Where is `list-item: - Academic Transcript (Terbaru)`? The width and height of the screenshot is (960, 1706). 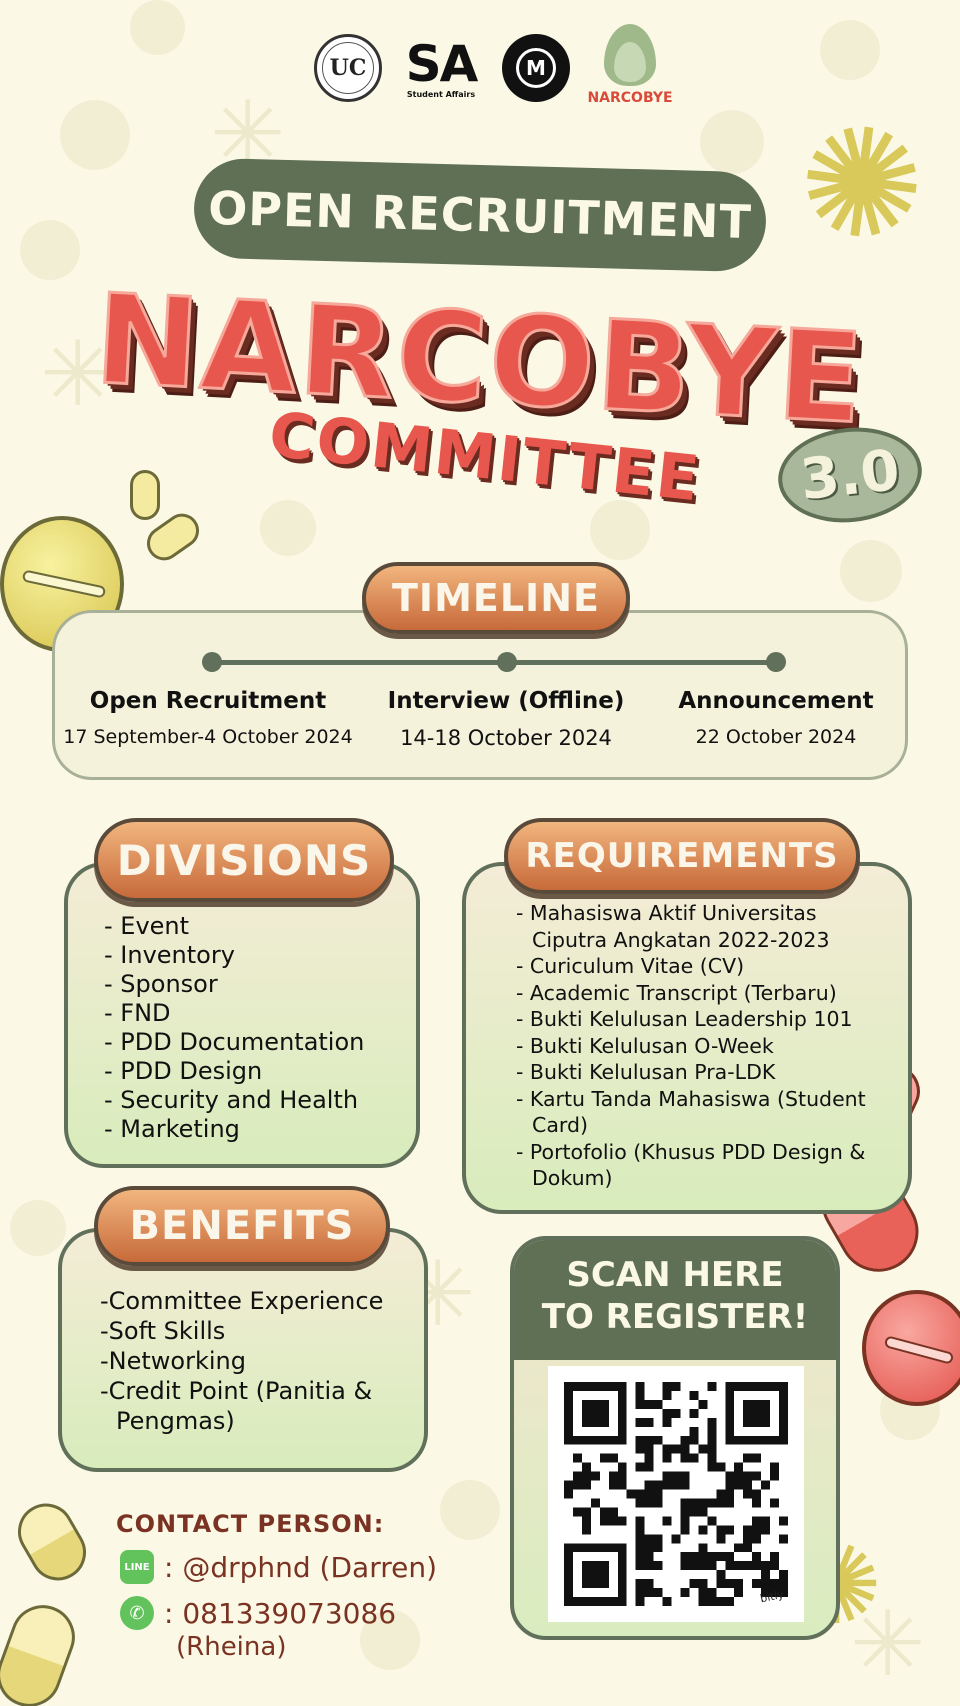
list-item: - Academic Transcript (Terbaru) is located at coordinates (676, 992).